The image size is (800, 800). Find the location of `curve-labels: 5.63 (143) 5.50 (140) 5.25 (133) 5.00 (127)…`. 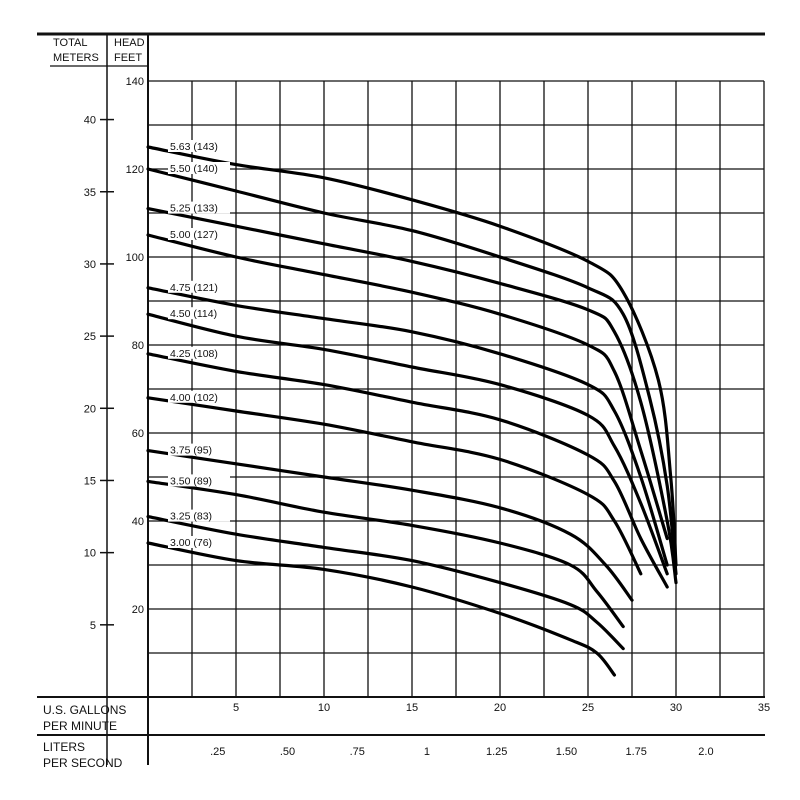

curve-labels: 5.63 (143) 5.50 (140) 5.25 (133) 5.00 (127)… is located at coordinates (199, 344).